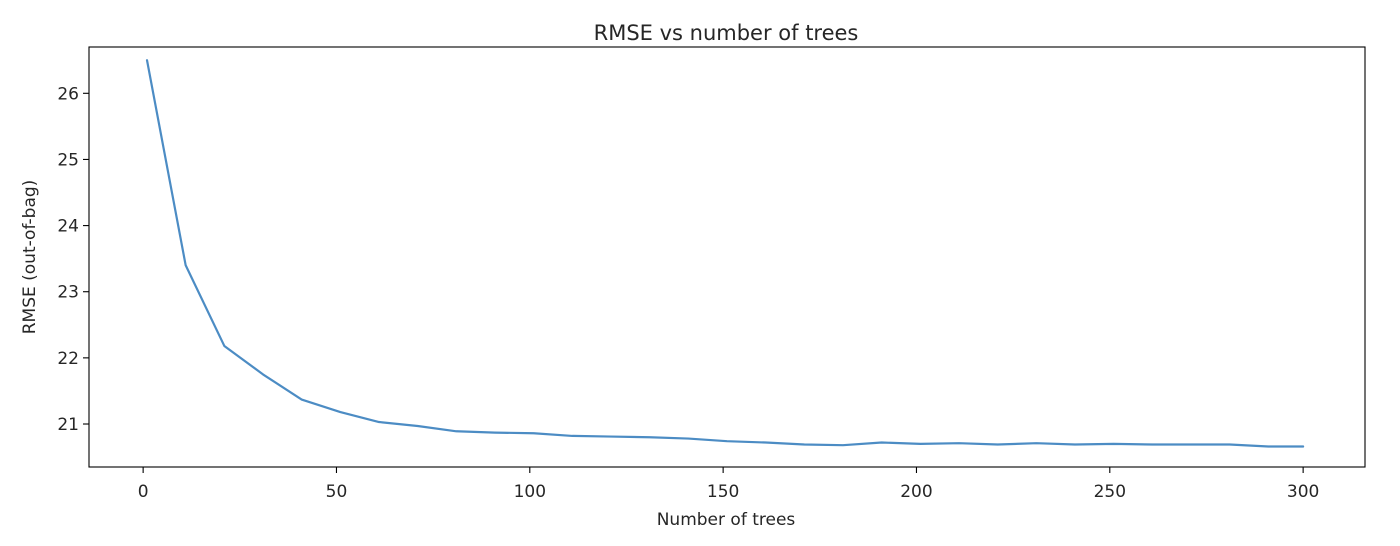 This screenshot has width=1400, height=546. What do you see at coordinates (916, 492) in the screenshot?
I see `x-tick-label: 200` at bounding box center [916, 492].